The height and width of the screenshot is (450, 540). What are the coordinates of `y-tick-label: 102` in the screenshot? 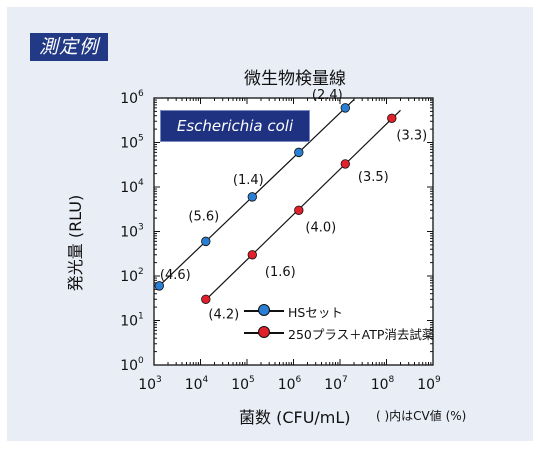 It's located at (132, 276).